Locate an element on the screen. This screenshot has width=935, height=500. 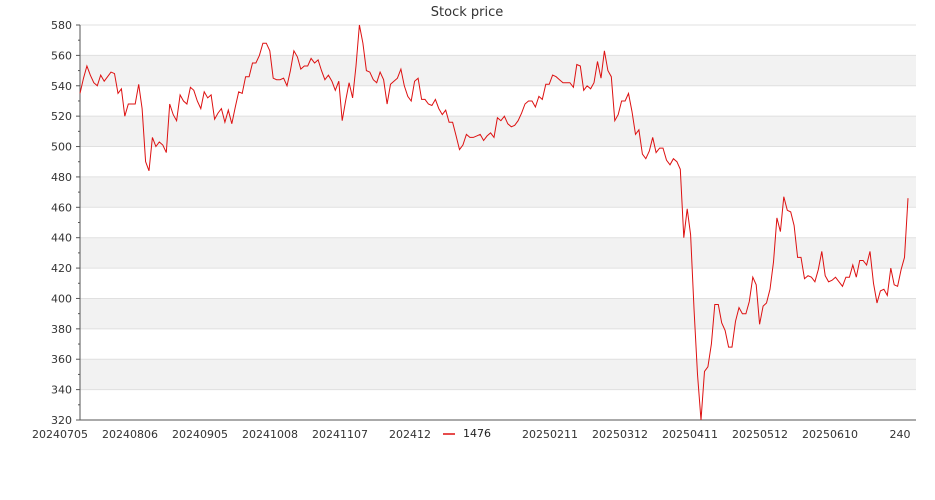
x-tick-label: 20240905 is located at coordinates (200, 434).